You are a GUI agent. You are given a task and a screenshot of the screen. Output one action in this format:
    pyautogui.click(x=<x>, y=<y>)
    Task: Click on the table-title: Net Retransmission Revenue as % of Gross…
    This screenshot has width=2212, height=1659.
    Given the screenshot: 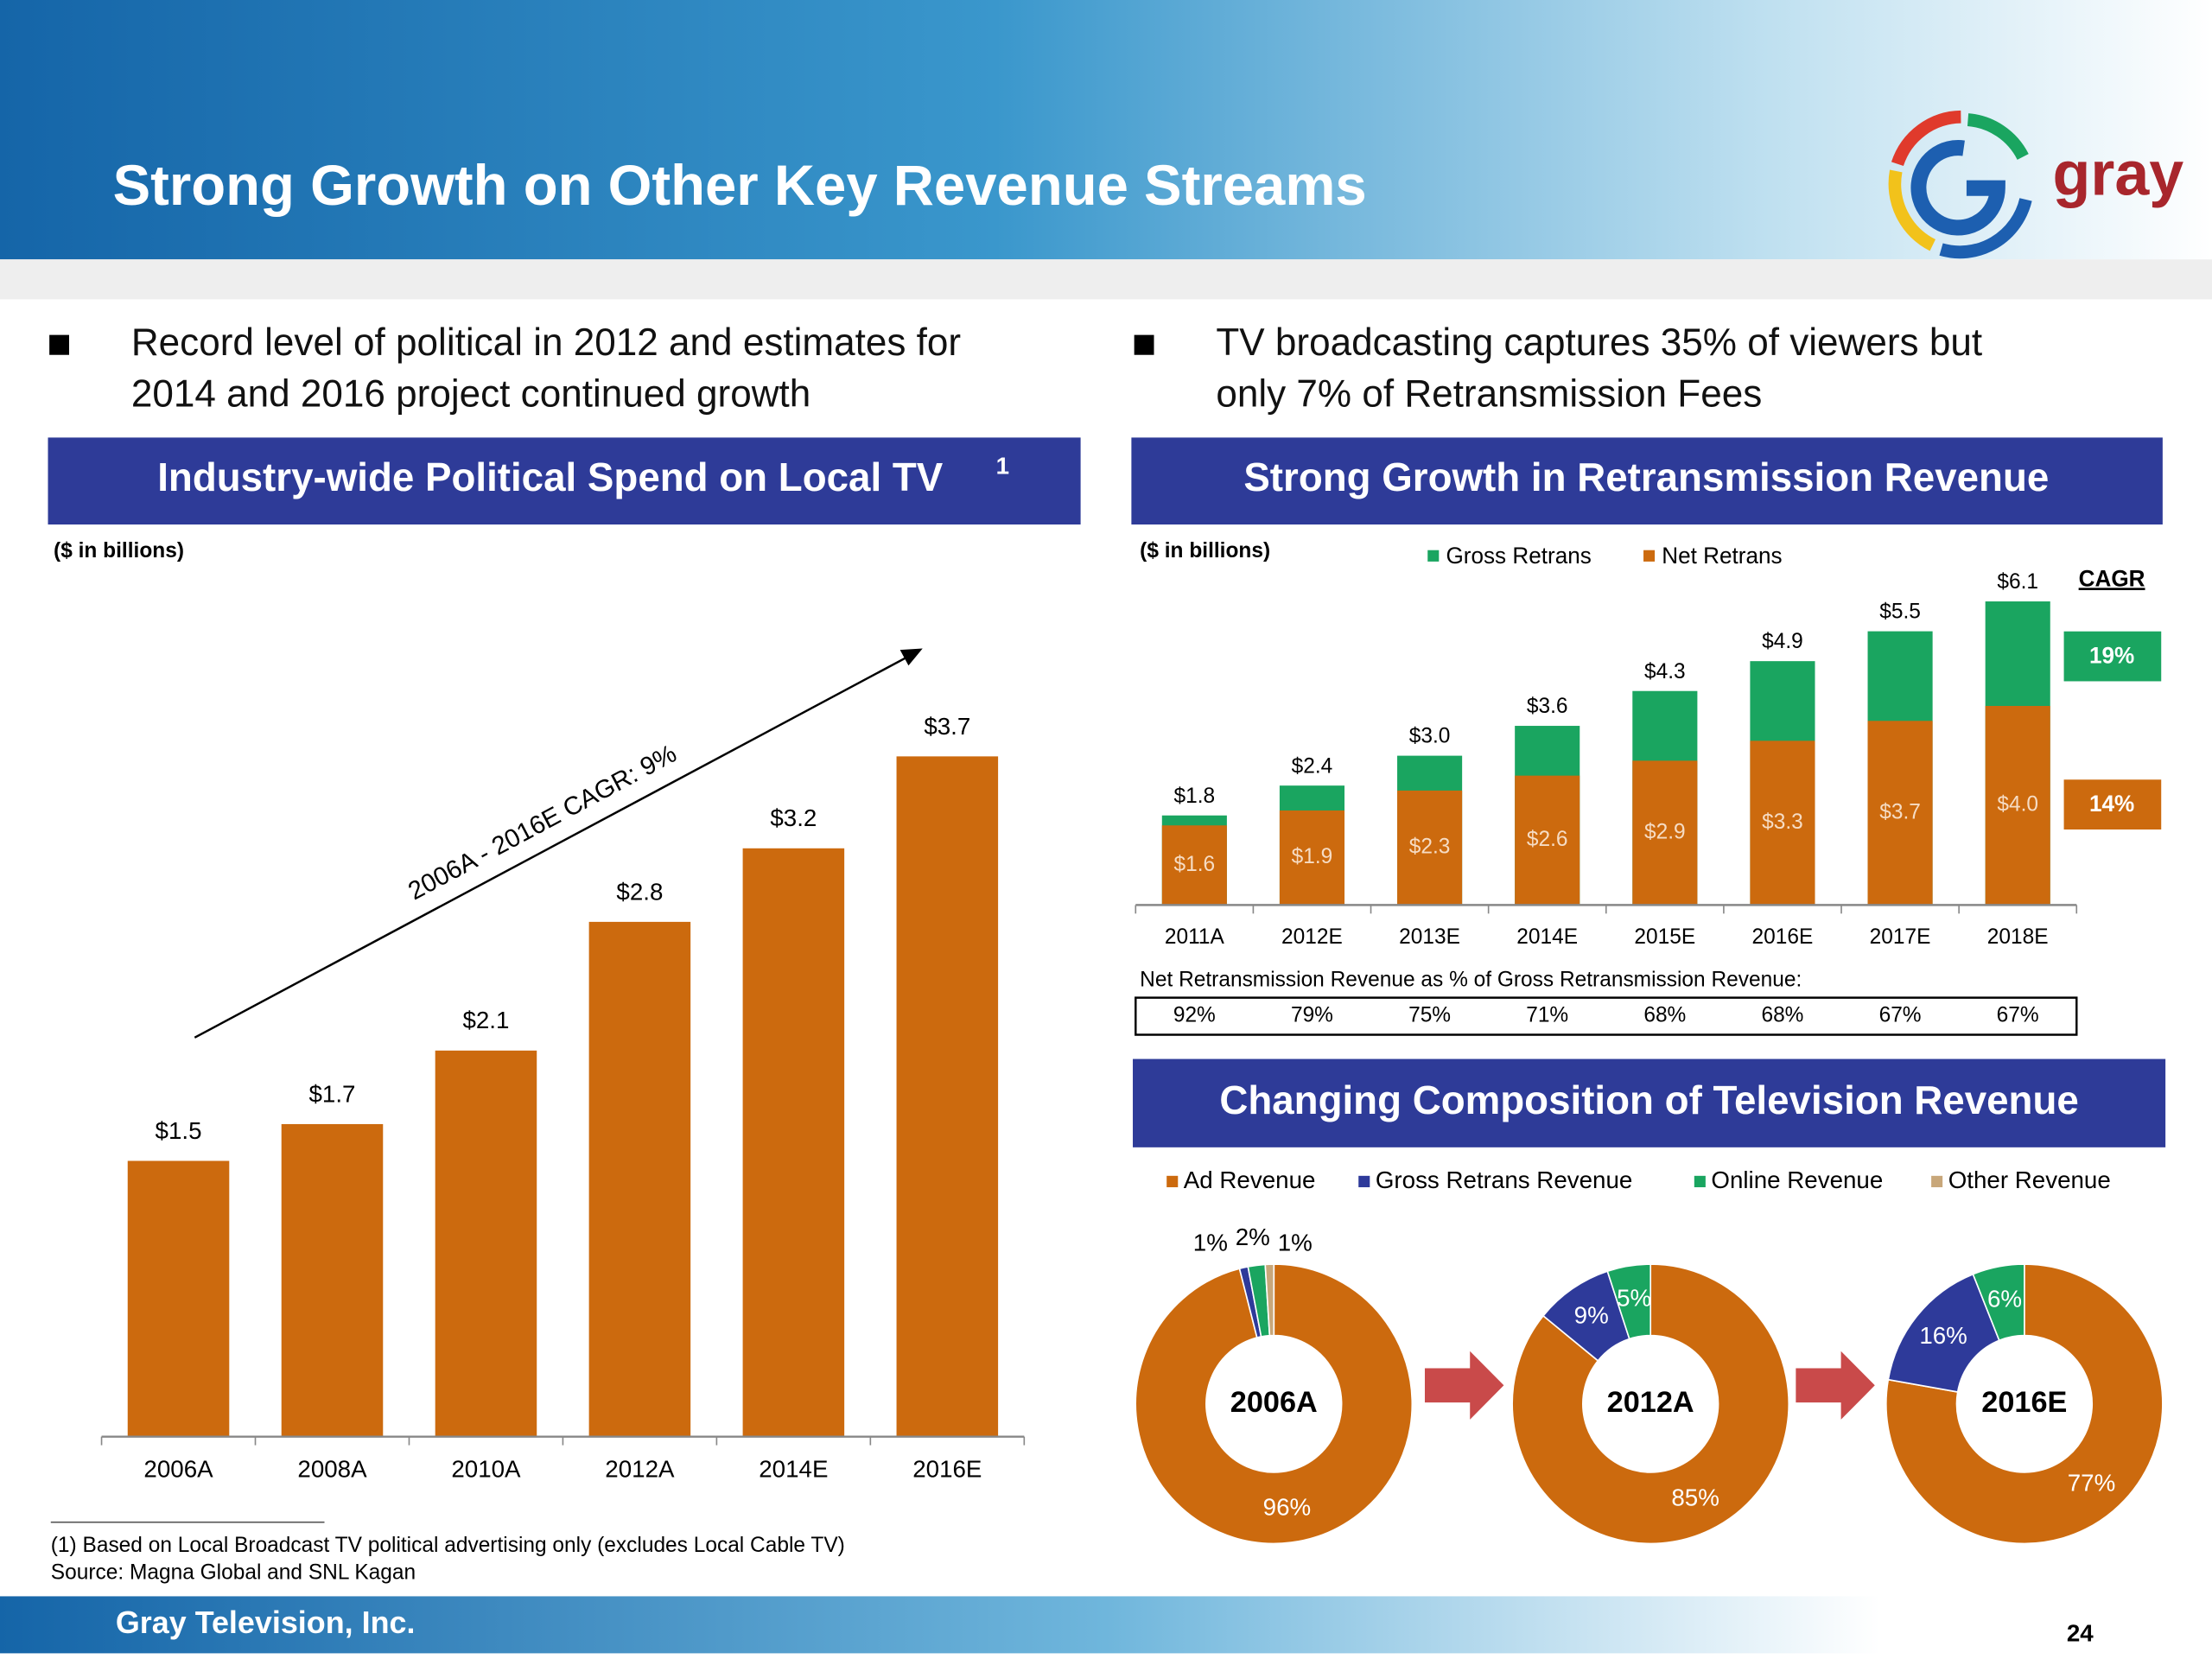 What is the action you would take?
    pyautogui.click(x=1471, y=979)
    